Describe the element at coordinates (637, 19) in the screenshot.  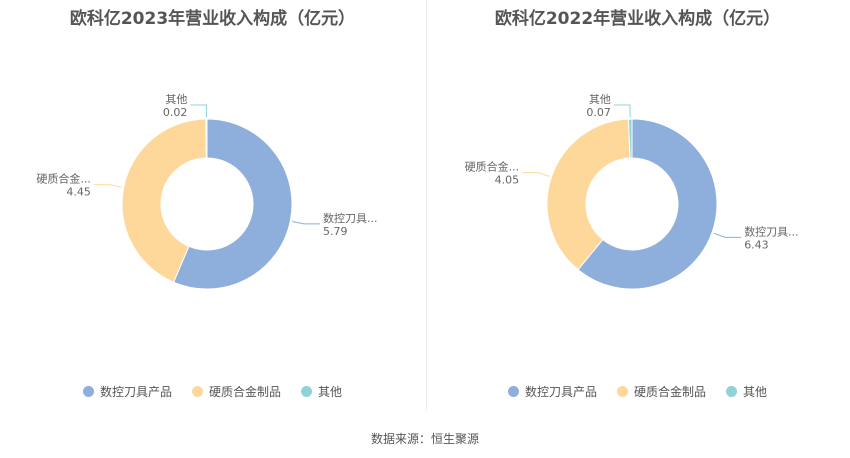
I see `chart-title-2022: 欧科亿2022年营业收入构成（亿元）` at that location.